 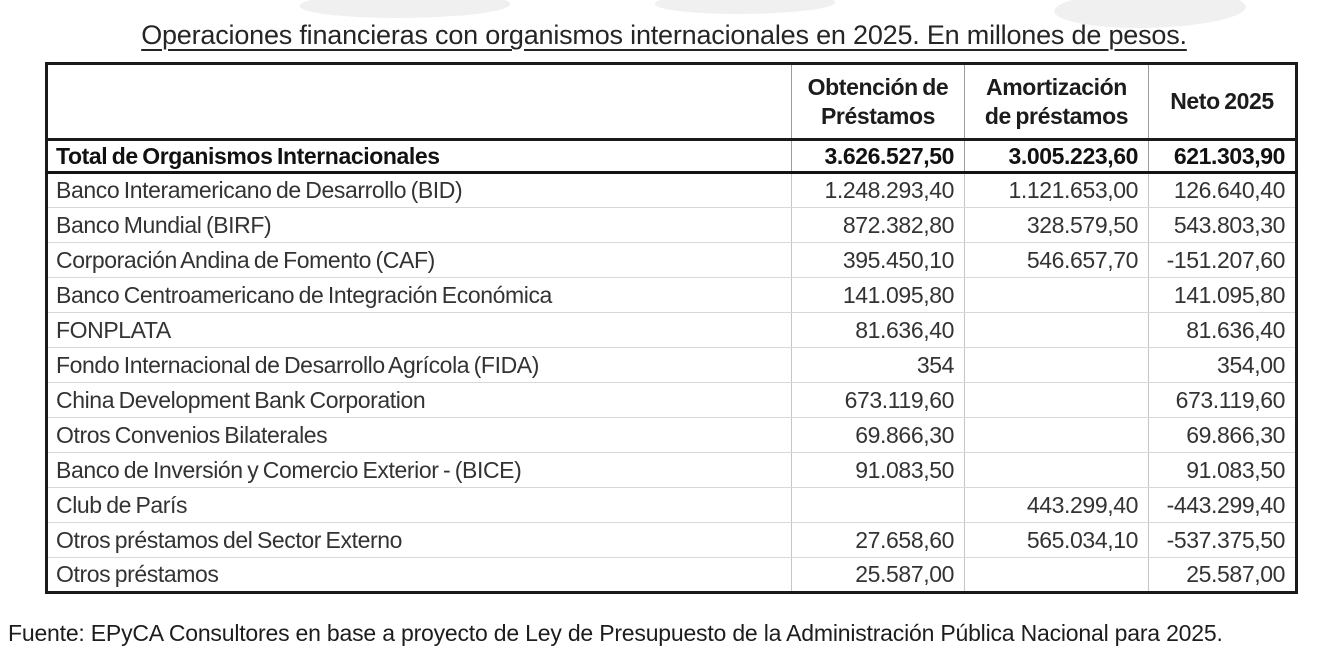 I want to click on obtencion-cell: 25.587,00, so click(x=878, y=575).